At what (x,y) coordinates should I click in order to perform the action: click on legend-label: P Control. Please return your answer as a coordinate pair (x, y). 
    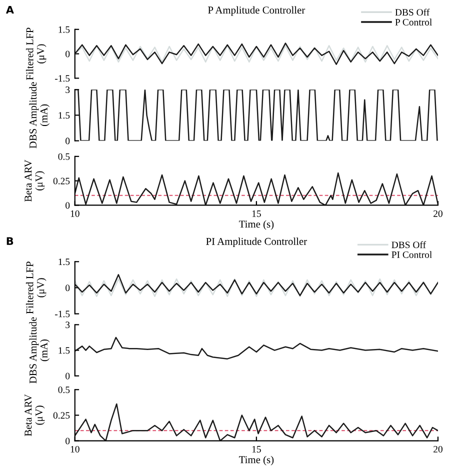
    Looking at the image, I should click on (413, 22).